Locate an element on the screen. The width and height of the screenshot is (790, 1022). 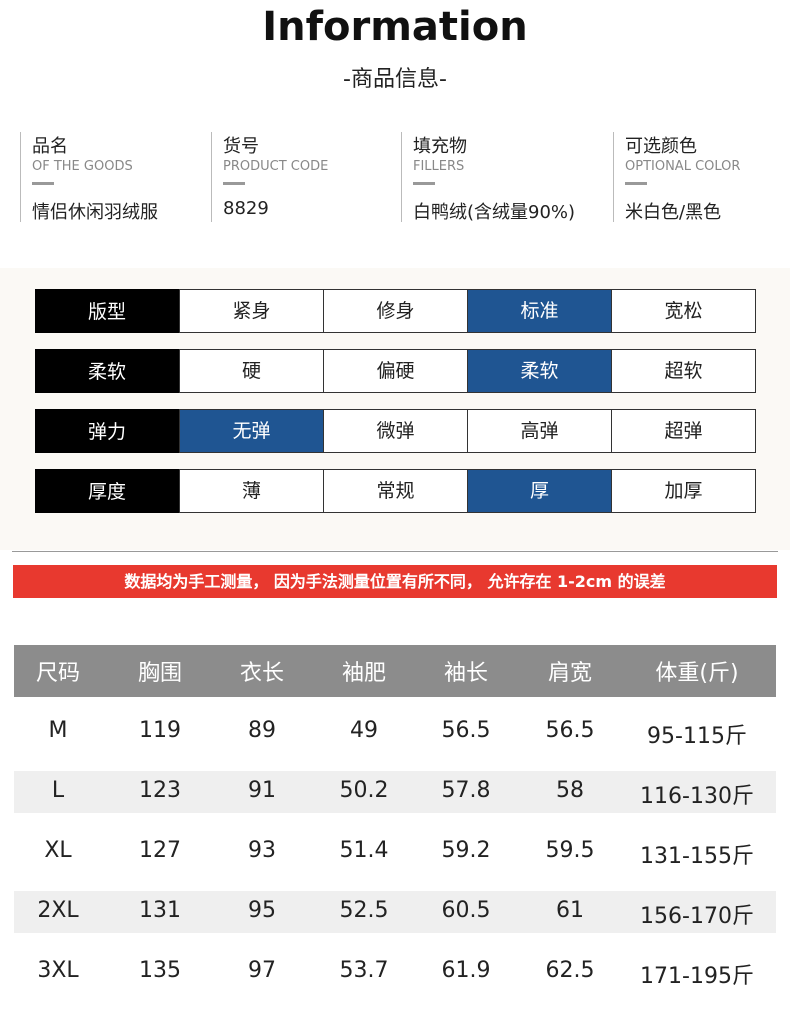
attr-option: 薄 is located at coordinates (251, 491).